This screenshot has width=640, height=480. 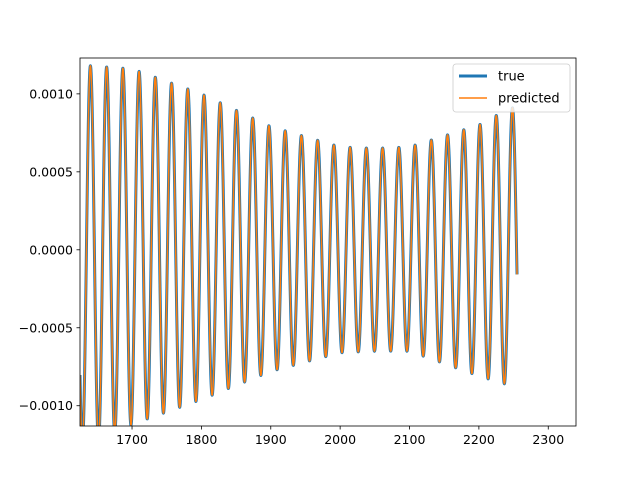 I want to click on x-tick-label: 1700, so click(x=132, y=439).